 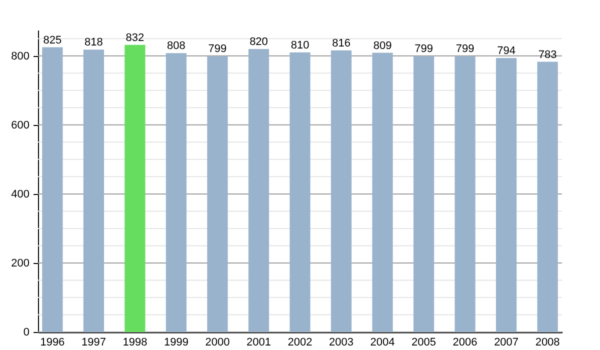 I want to click on data-label: 832, so click(x=135, y=38).